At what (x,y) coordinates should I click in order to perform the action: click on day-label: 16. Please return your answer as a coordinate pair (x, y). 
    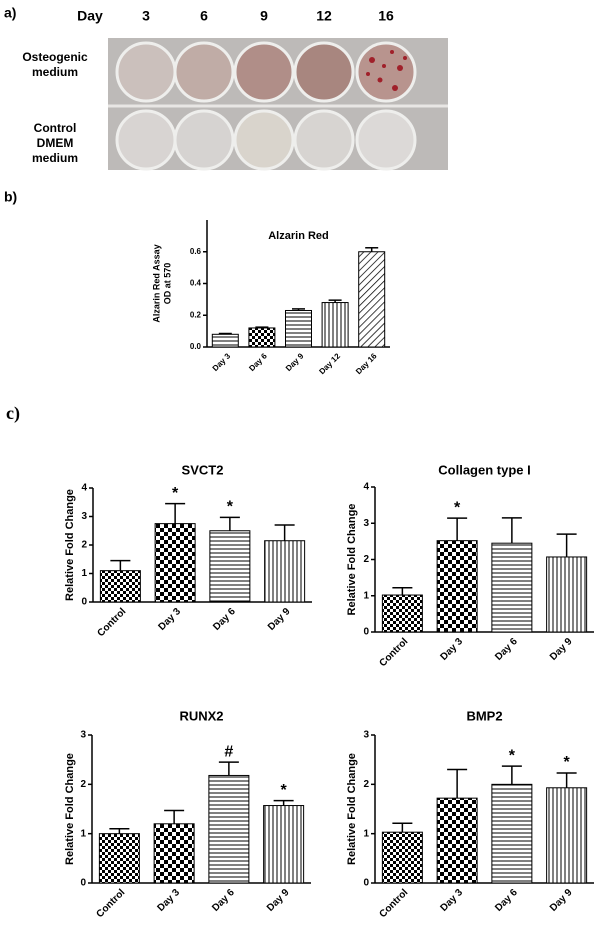
    Looking at the image, I should click on (386, 16).